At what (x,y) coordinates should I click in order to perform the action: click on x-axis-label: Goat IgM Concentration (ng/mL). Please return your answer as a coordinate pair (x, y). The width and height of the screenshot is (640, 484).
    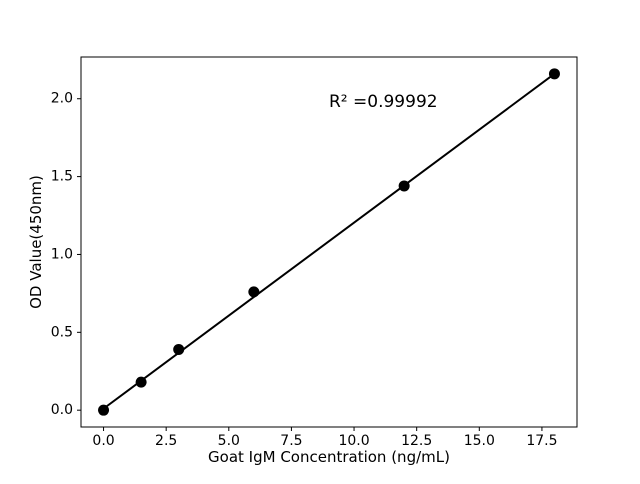
    Looking at the image, I should click on (329, 457).